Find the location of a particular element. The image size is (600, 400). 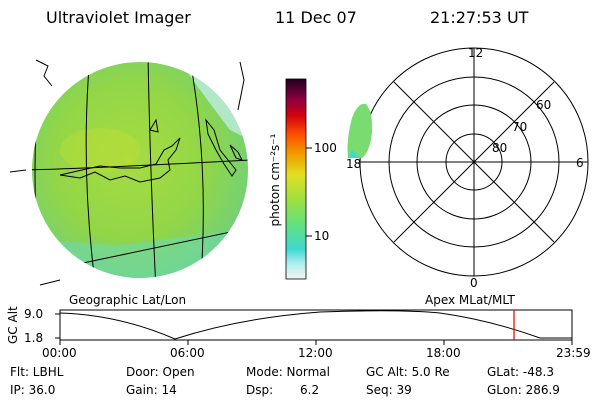

mlt-label-18: 18 is located at coordinates (354, 164).